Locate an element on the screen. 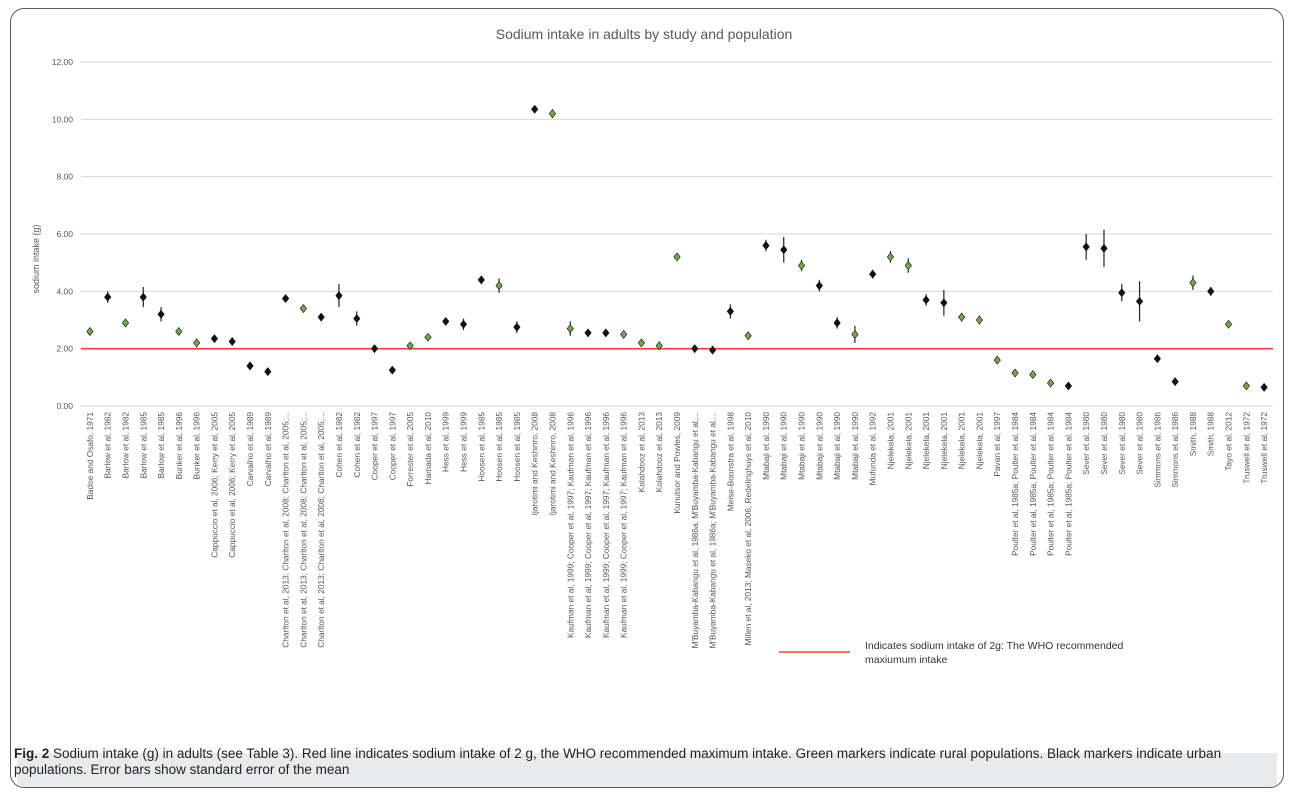 This screenshot has width=1292, height=795. y-tick-label: 6.00 is located at coordinates (64, 234).